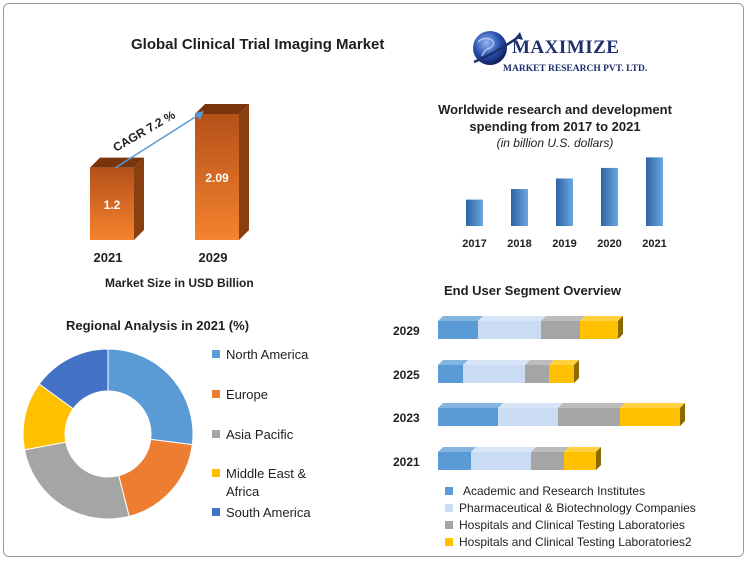 This screenshot has width=750, height=563. What do you see at coordinates (555, 143) in the screenshot?
I see `rnd-title-line3: (in billion U.S. dollars)` at bounding box center [555, 143].